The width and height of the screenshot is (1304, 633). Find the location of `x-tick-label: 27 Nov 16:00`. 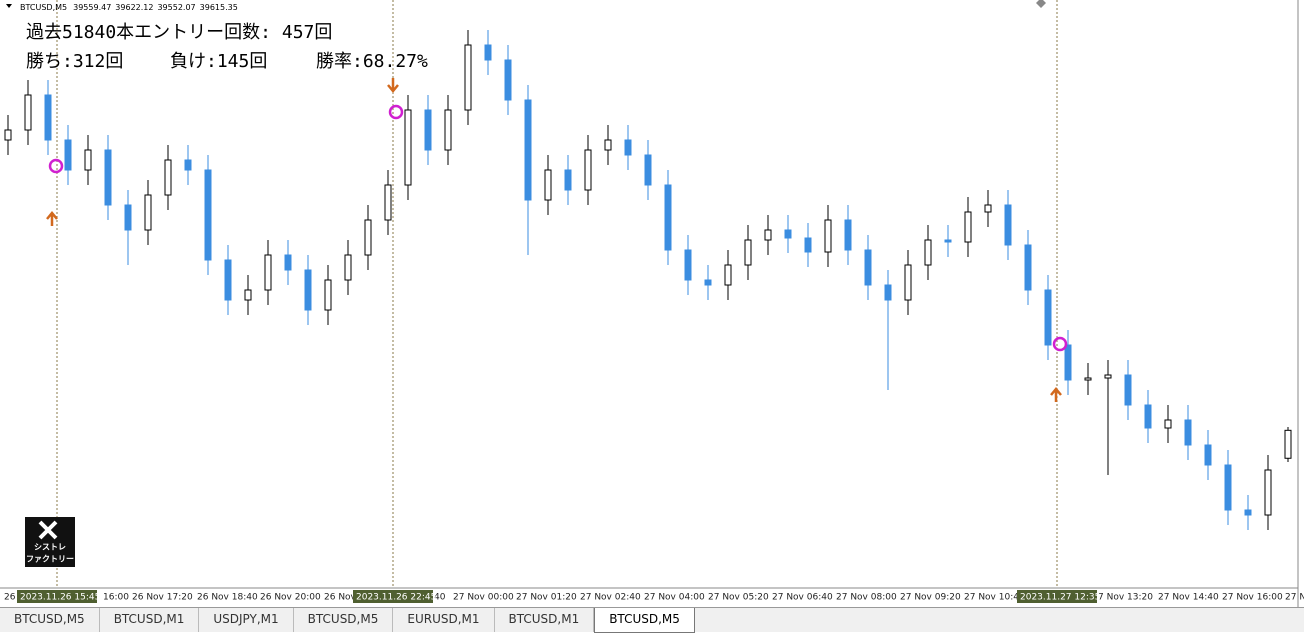

x-tick-label: 27 Nov 16:00 is located at coordinates (1252, 598).